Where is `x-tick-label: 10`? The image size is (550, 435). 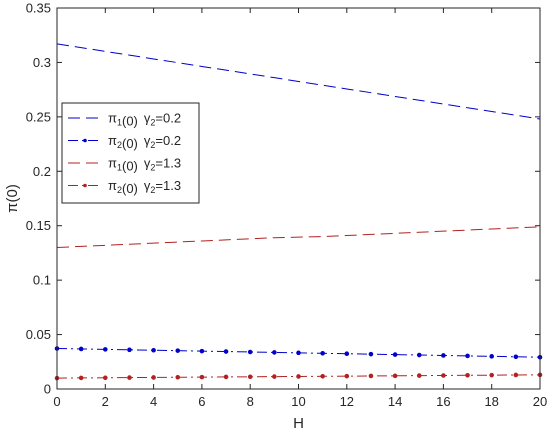
x-tick-label: 10 is located at coordinates (298, 401).